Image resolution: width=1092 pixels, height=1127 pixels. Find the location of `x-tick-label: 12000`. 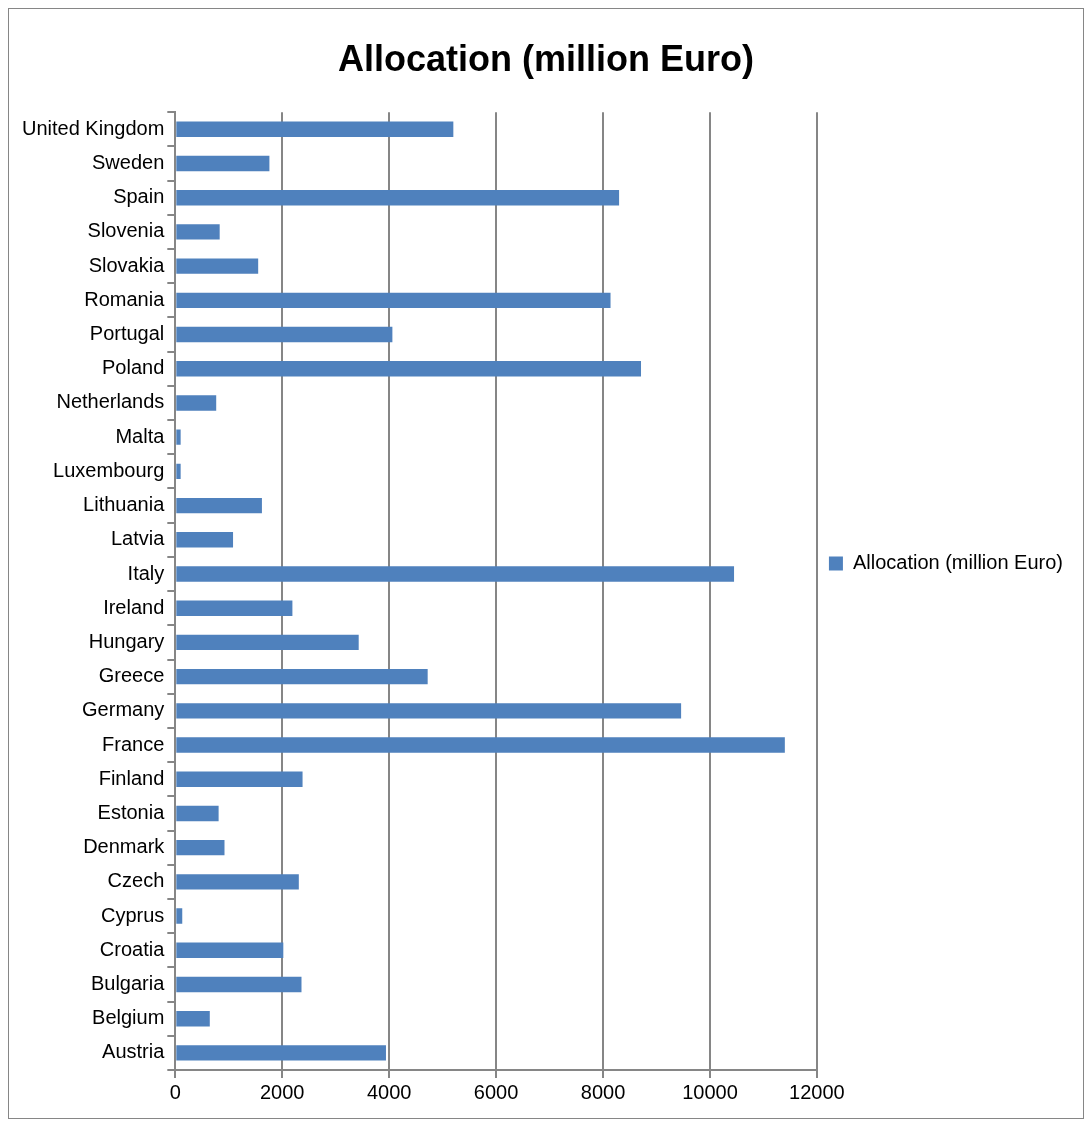

x-tick-label: 12000 is located at coordinates (817, 1091).